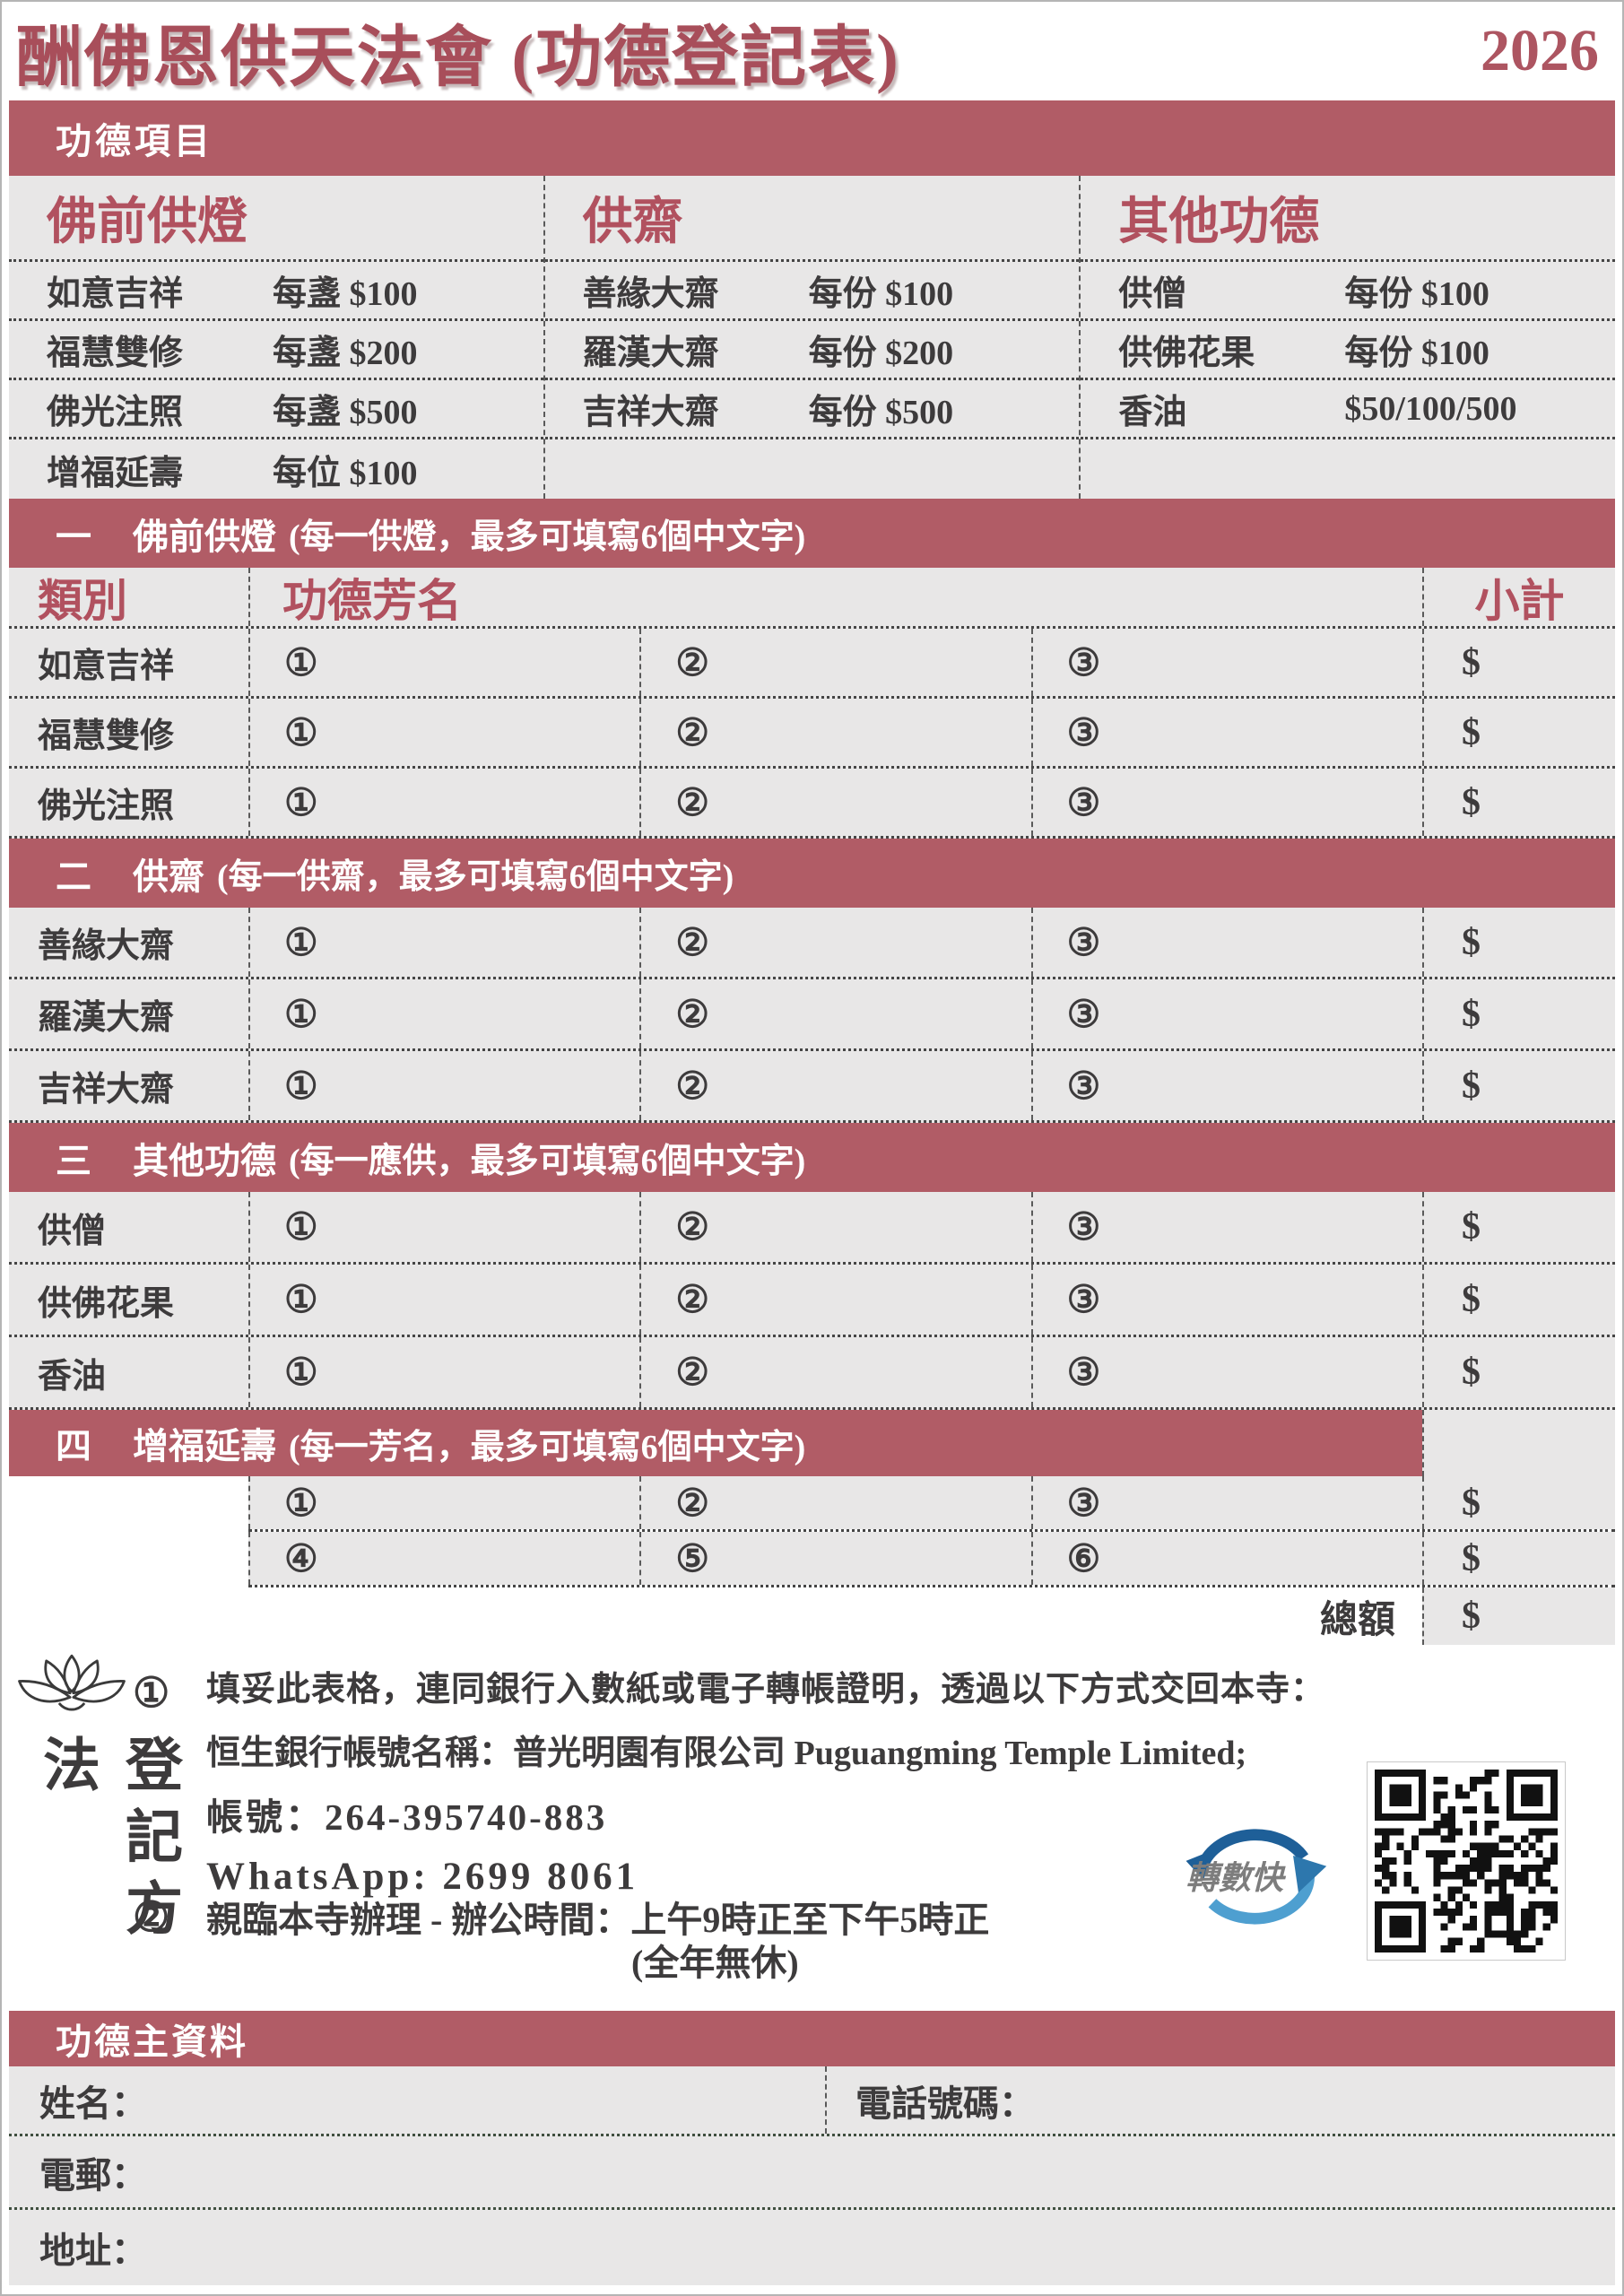 The height and width of the screenshot is (2296, 1624). Describe the element at coordinates (134, 141) in the screenshot. I see `merit-items-band-label: 功德項目` at that location.